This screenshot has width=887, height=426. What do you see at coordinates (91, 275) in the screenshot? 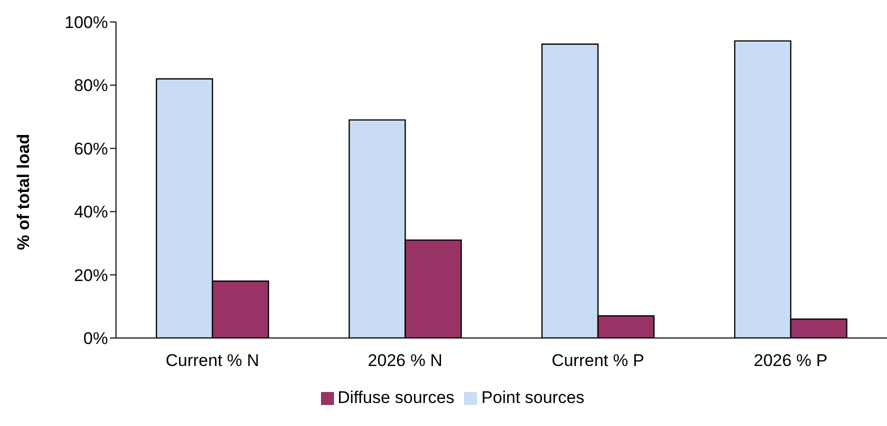
I see `y-tick-label: 20%` at bounding box center [91, 275].